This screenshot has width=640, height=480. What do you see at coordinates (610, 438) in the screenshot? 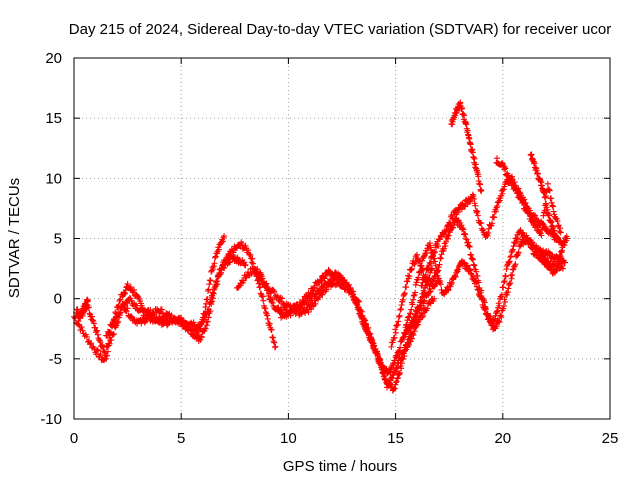
I see `x-tick-label: 25` at bounding box center [610, 438].